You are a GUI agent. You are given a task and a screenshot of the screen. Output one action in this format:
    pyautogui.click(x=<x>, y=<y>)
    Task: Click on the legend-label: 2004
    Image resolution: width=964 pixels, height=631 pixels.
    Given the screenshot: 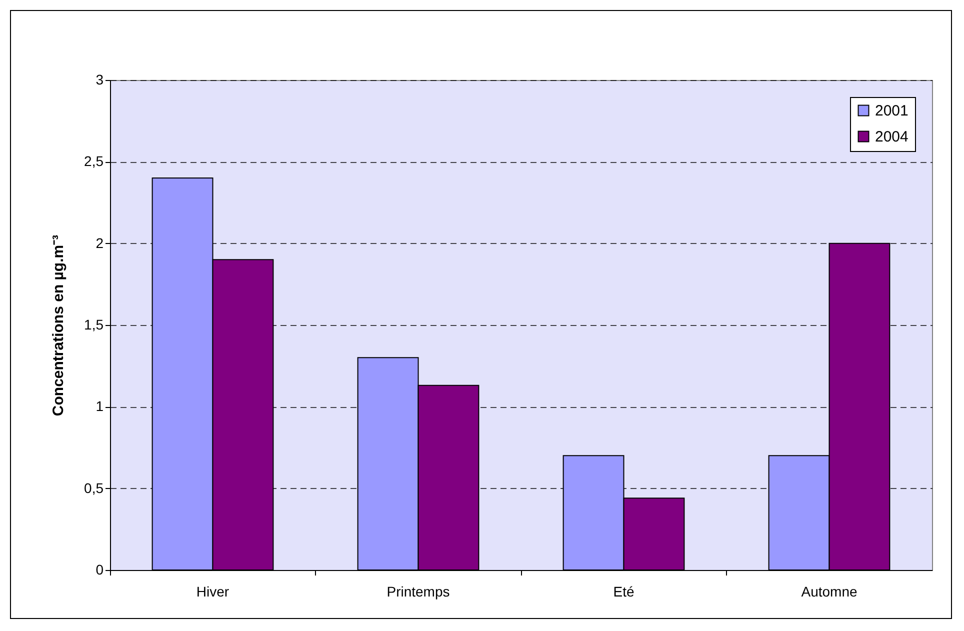 What is the action you would take?
    pyautogui.click(x=891, y=137)
    